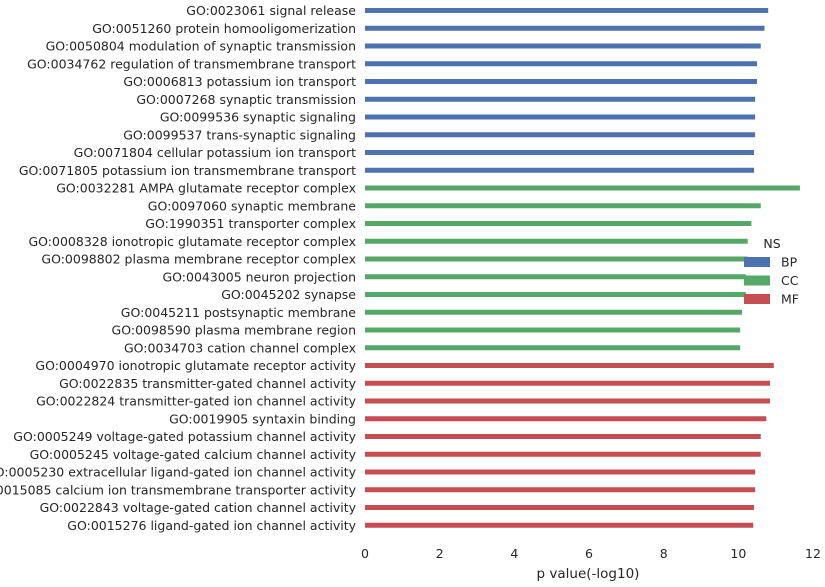  I want to click on legend-label-bp: BP, so click(789, 262).